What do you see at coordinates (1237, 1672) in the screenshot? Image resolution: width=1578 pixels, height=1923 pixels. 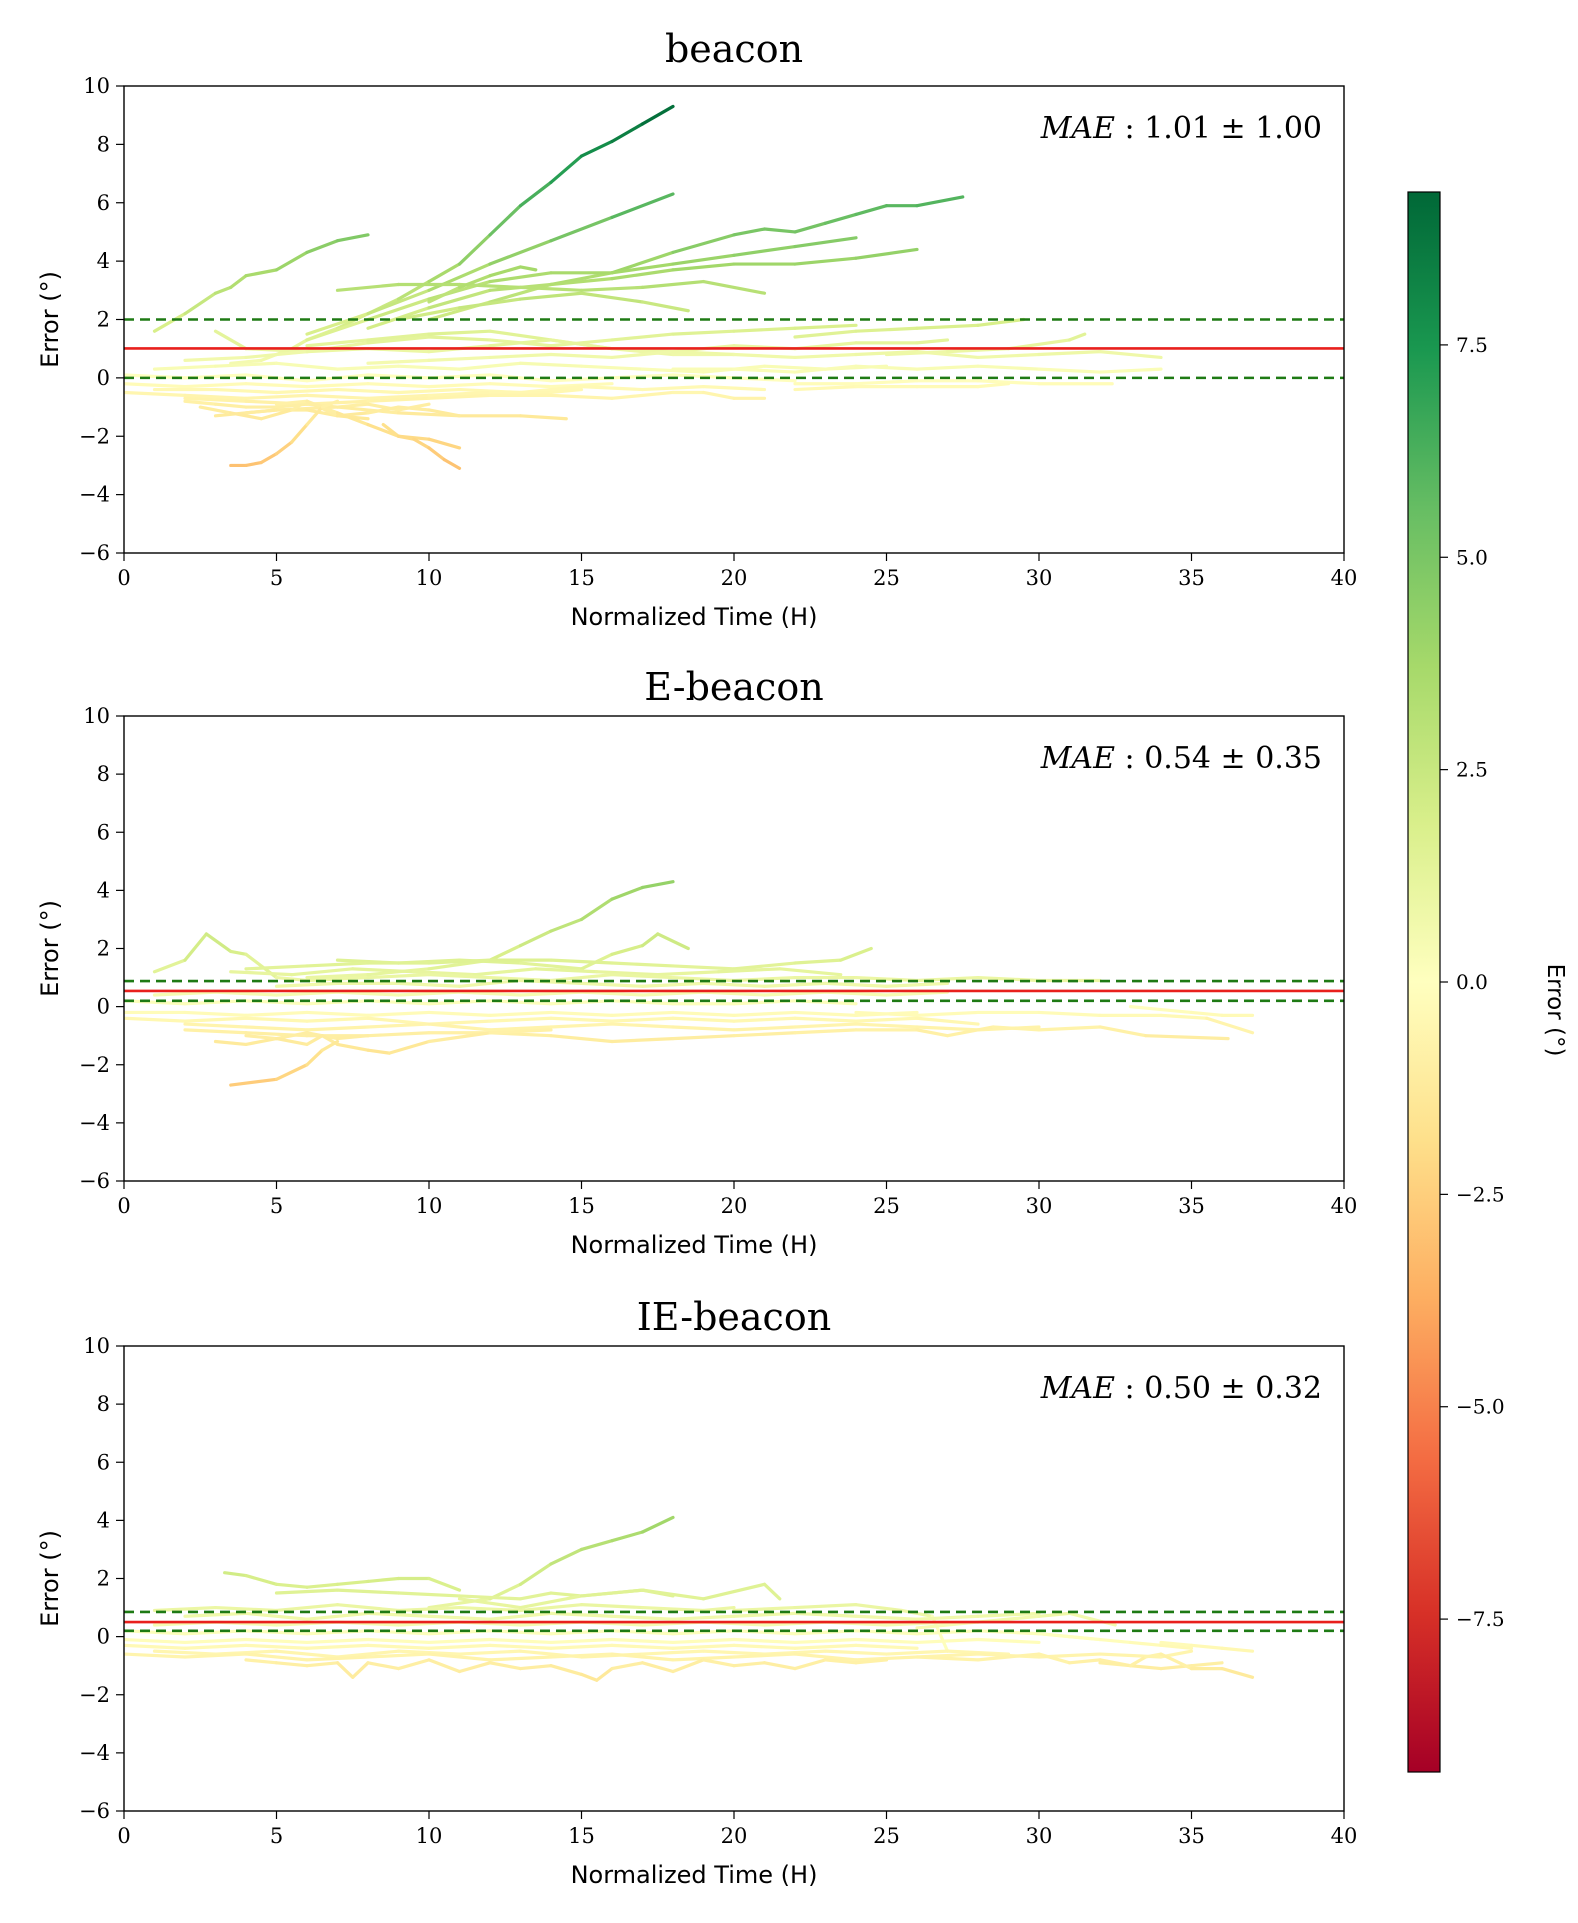 I see `series-19-segment` at bounding box center [1237, 1672].